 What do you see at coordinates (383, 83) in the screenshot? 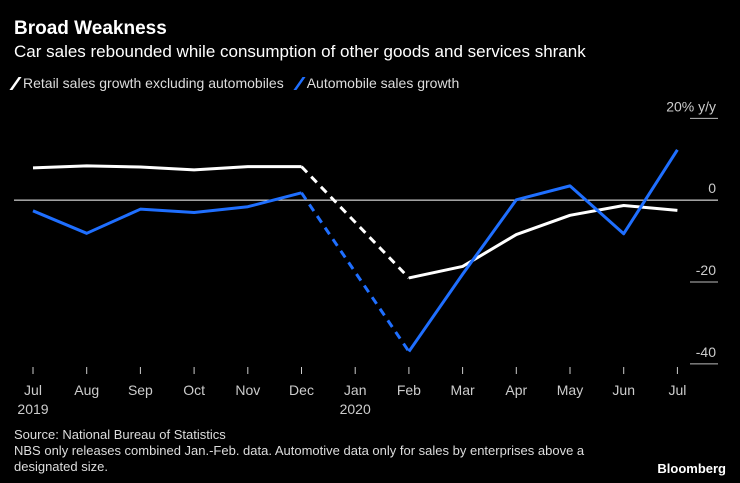
I see `legend-label-auto: Automobile sales growth` at bounding box center [383, 83].